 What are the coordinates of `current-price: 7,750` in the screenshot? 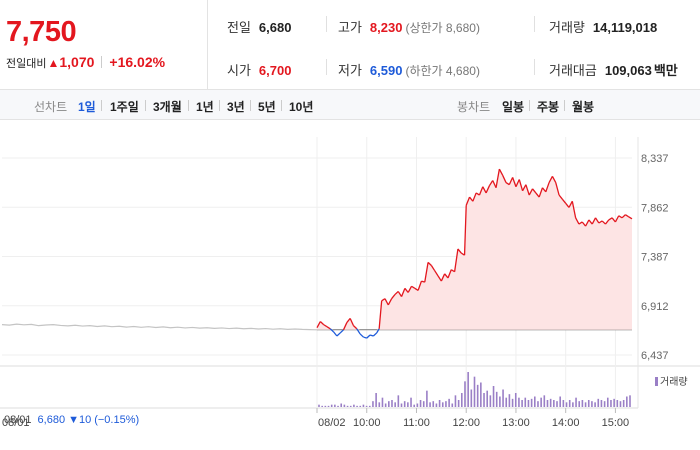 It's located at (41, 32).